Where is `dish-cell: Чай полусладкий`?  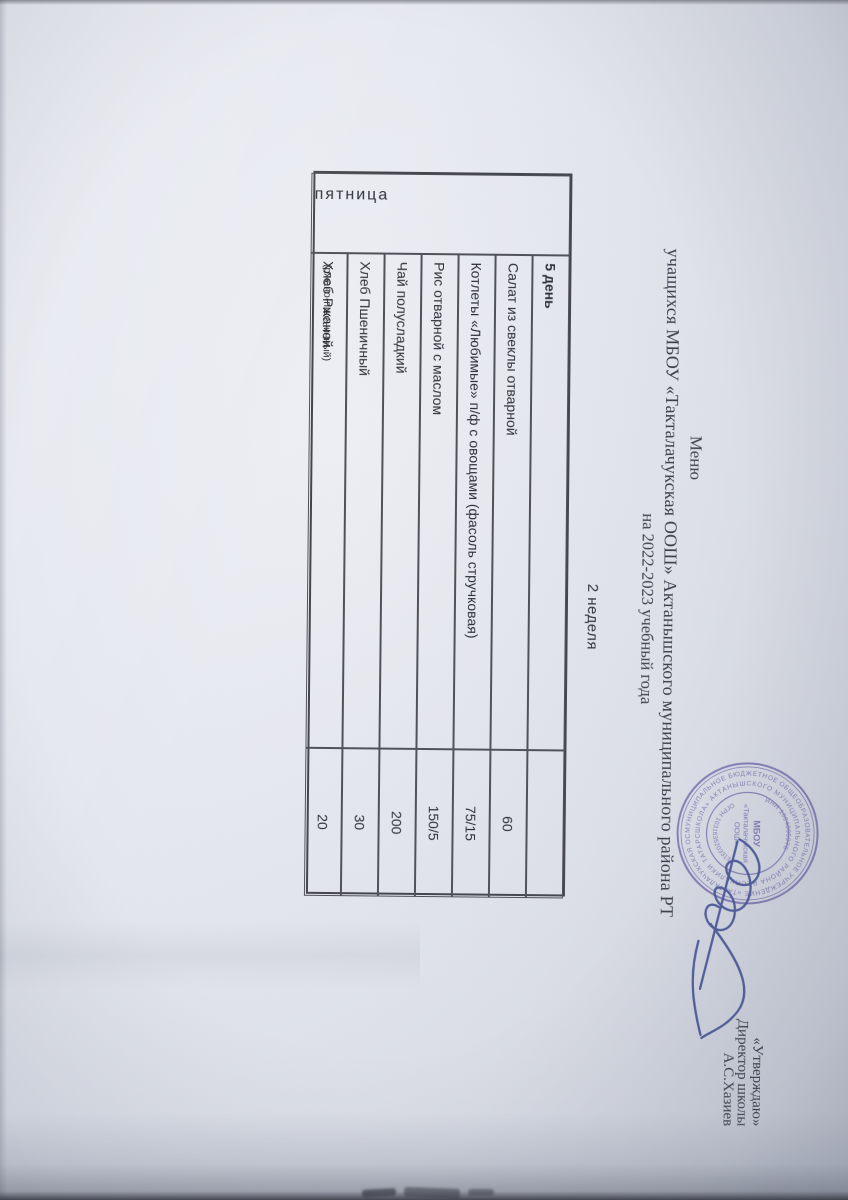 dish-cell: Чай полусладкий is located at coordinates (400, 501).